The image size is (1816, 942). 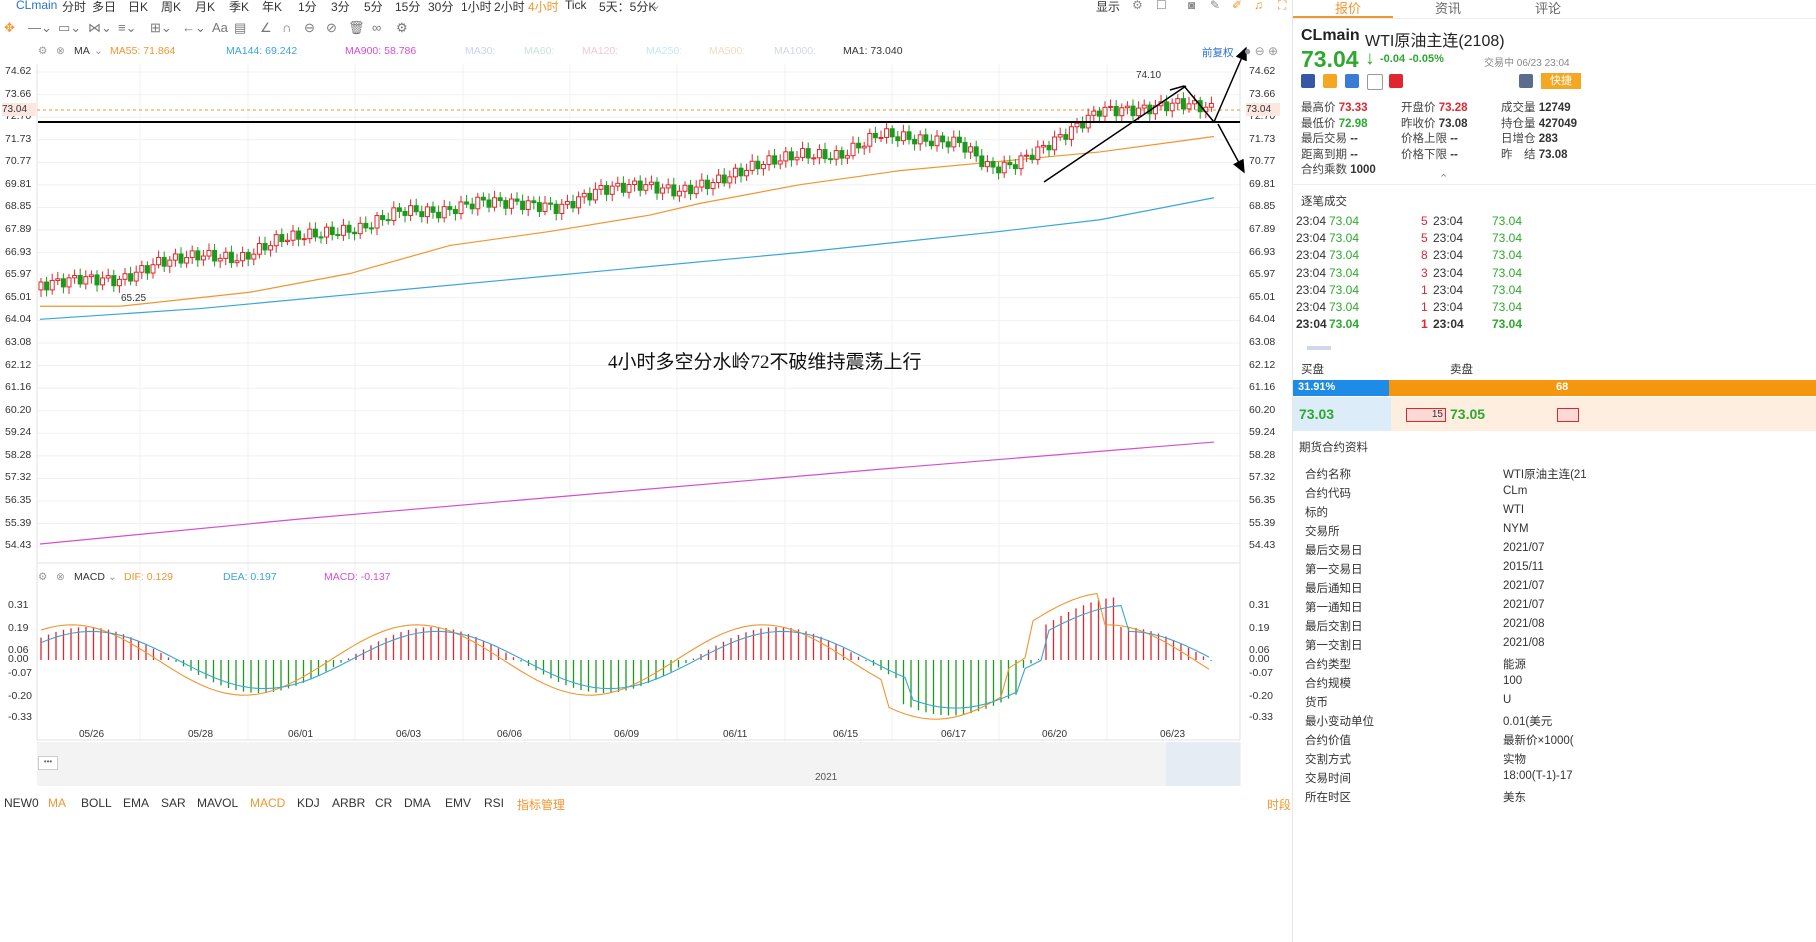 What do you see at coordinates (1215, 6) in the screenshot?
I see `edit-icon: ✎` at bounding box center [1215, 6].